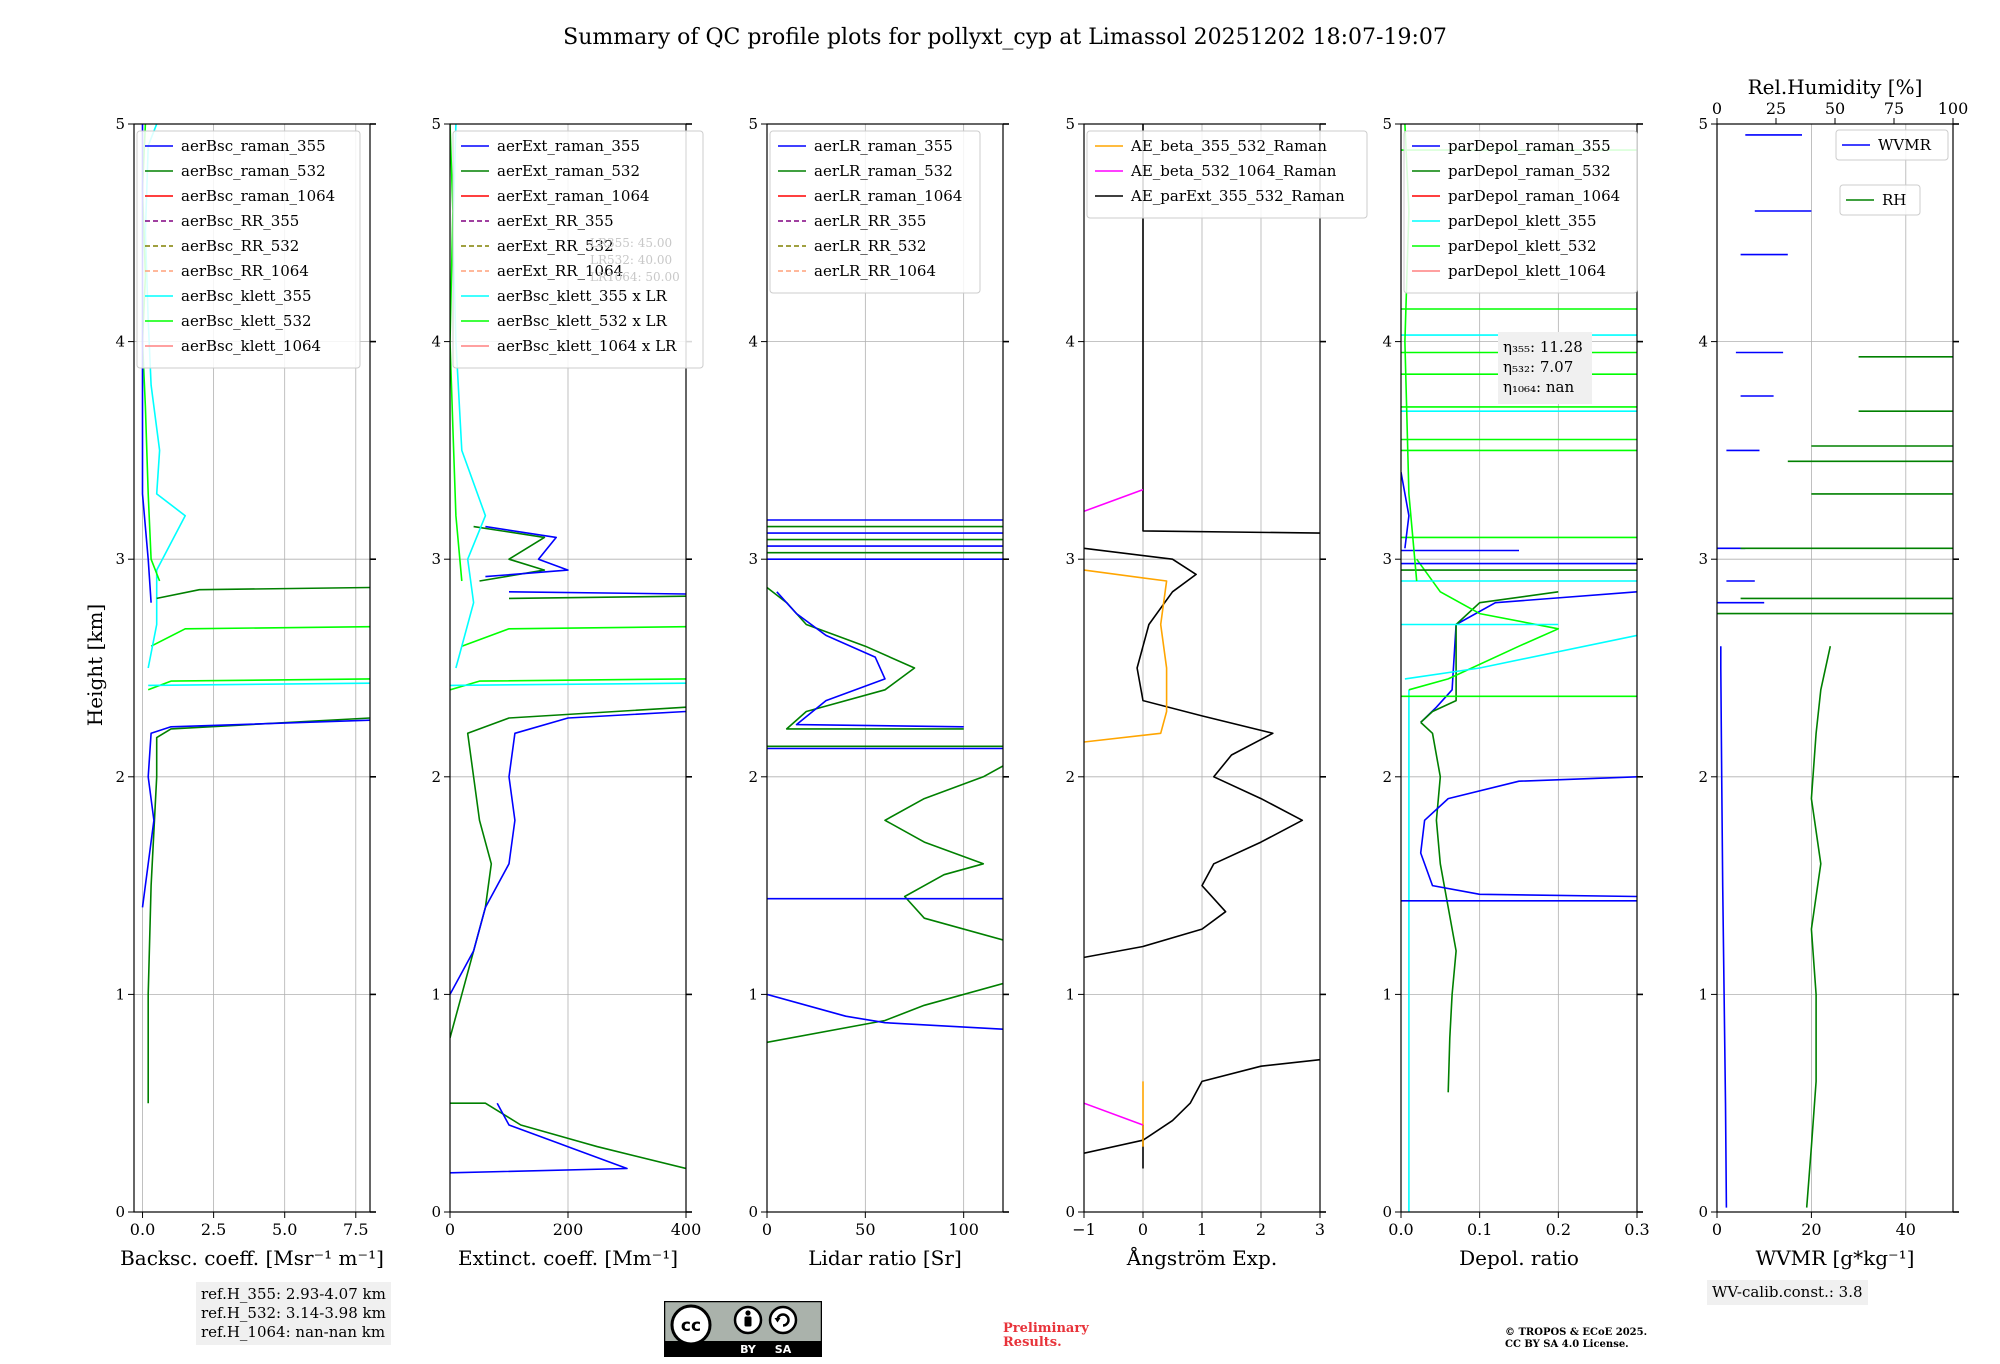  Describe the element at coordinates (560, 271) in the screenshot. I see `legend-label: aerExt_RR_1064` at that location.